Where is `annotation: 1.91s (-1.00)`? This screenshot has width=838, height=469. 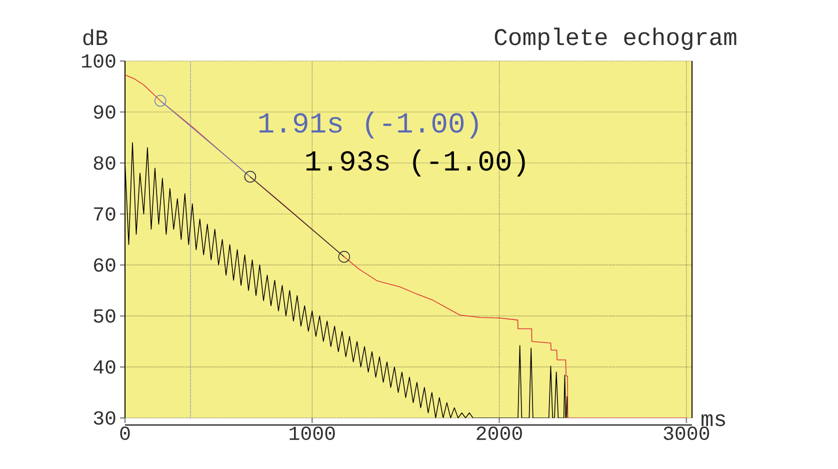 annotation: 1.91s (-1.00) is located at coordinates (368, 125).